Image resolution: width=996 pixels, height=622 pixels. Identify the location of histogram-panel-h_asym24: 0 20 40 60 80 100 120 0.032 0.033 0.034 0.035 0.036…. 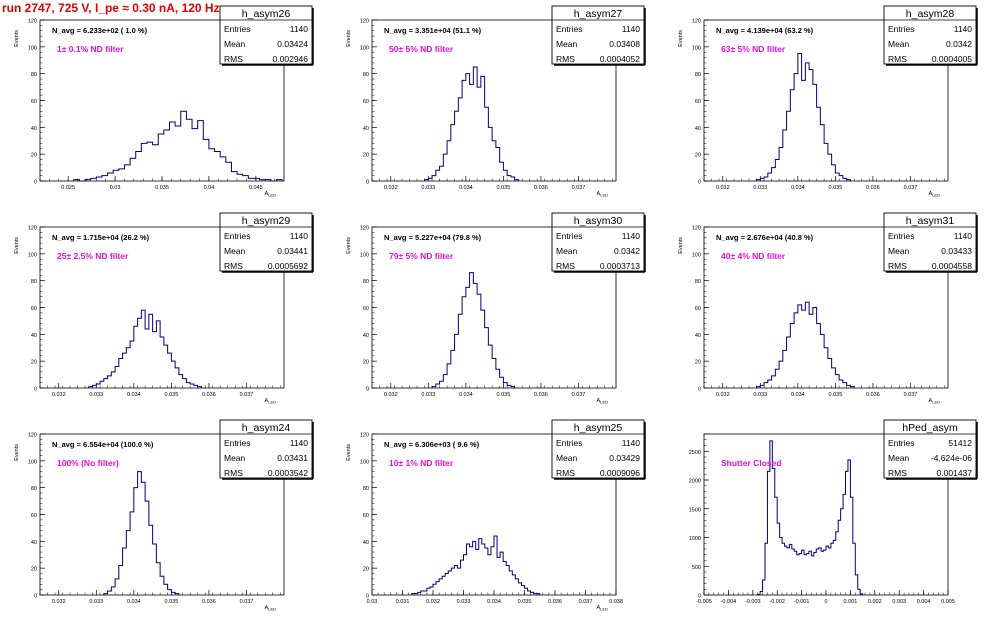
(164, 515).